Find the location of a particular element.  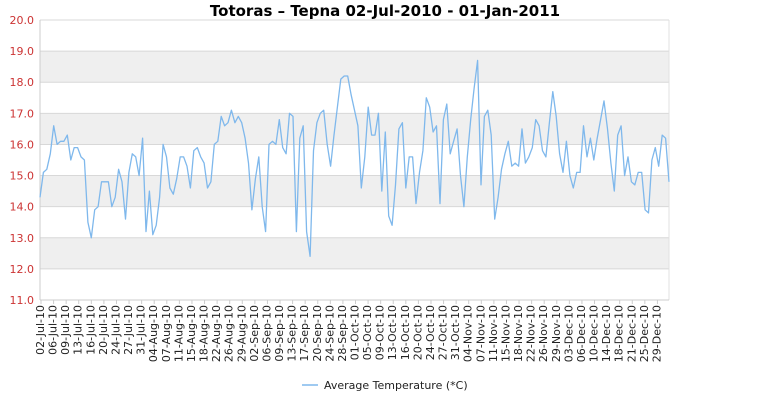

x-tick-label: 15-Nov-10 is located at coordinates (505, 333).